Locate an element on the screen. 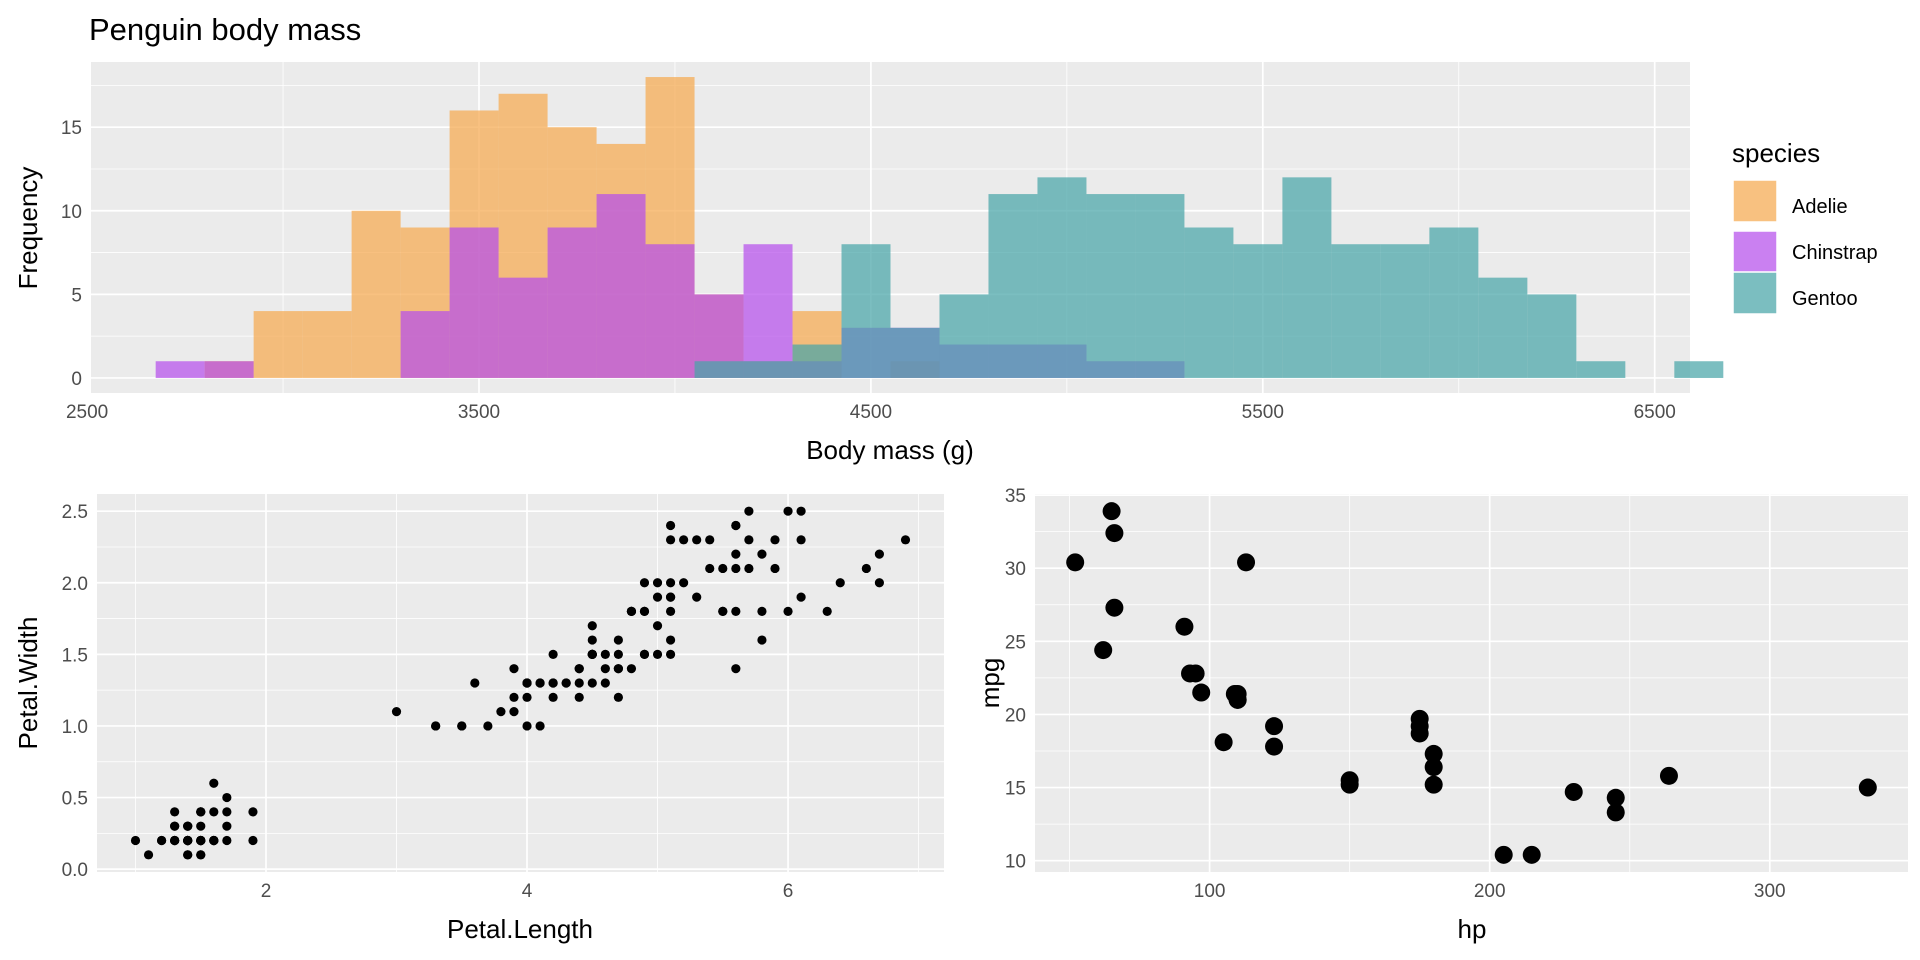 Image resolution: width=1920 pixels, height=960 pixels. petal-scatter-y-axis: 0.0 0.5 1.0 1.5 2.0 2.5 is located at coordinates (75, 691).